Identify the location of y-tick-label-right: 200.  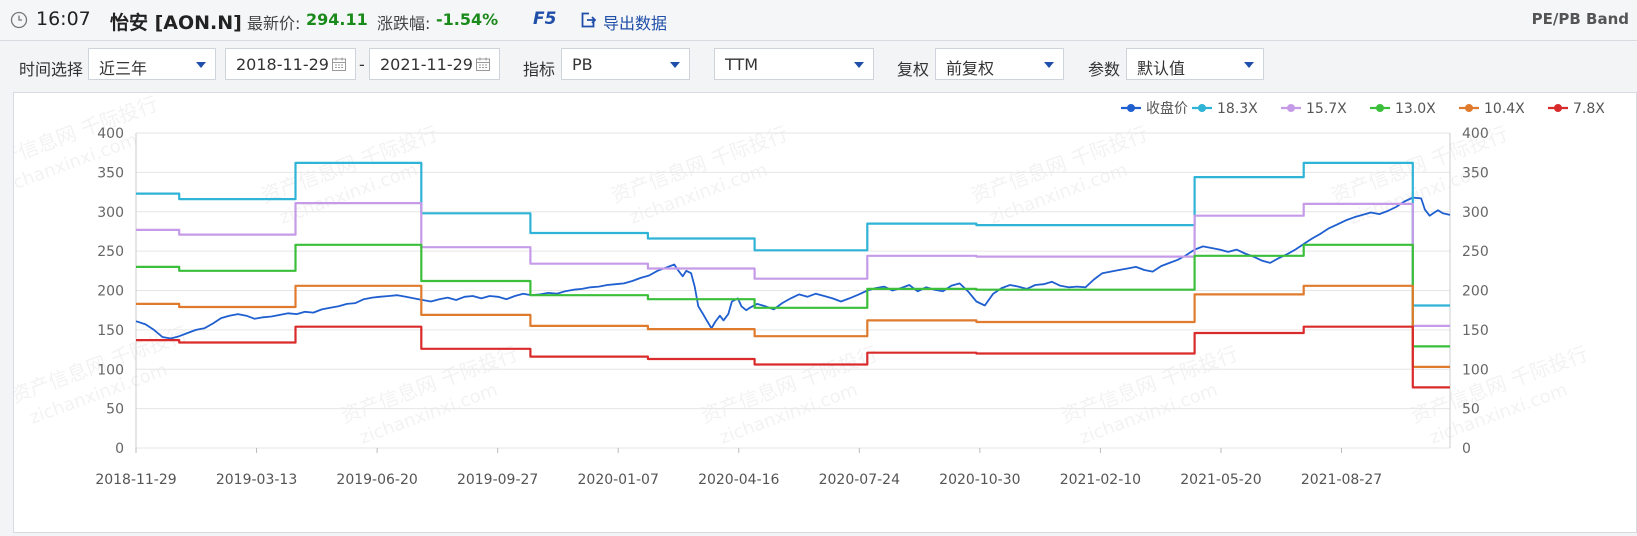
(1475, 292).